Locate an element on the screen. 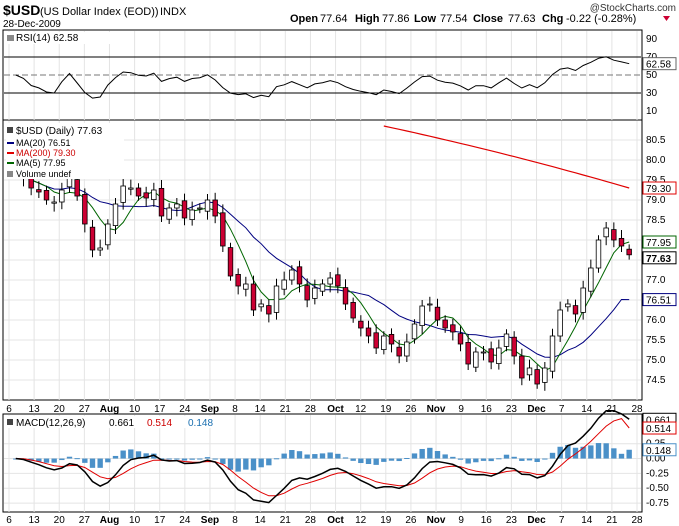  macd-tick-label: -0.50 is located at coordinates (657, 488).